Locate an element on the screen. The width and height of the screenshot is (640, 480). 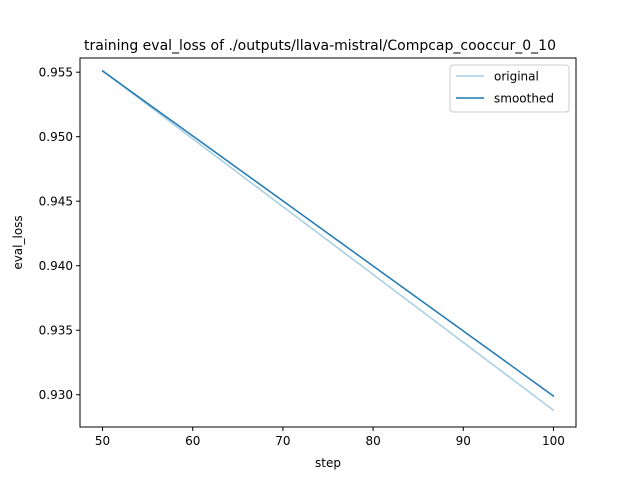
x-tick-label: 60 is located at coordinates (192, 441).